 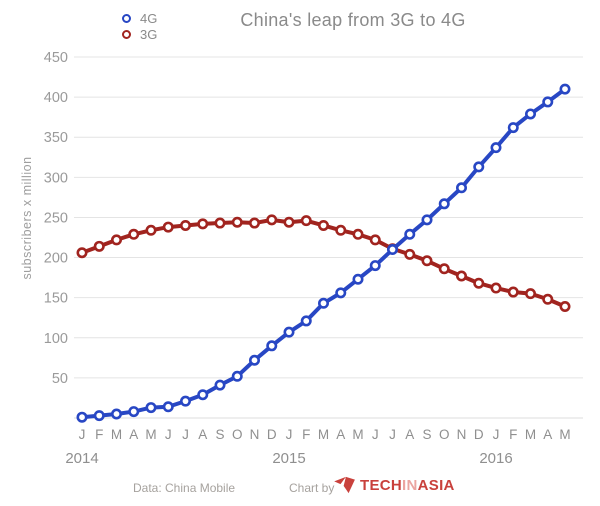 What do you see at coordinates (353, 20) in the screenshot?
I see `chart-title: China's leap from 3G to 4G` at bounding box center [353, 20].